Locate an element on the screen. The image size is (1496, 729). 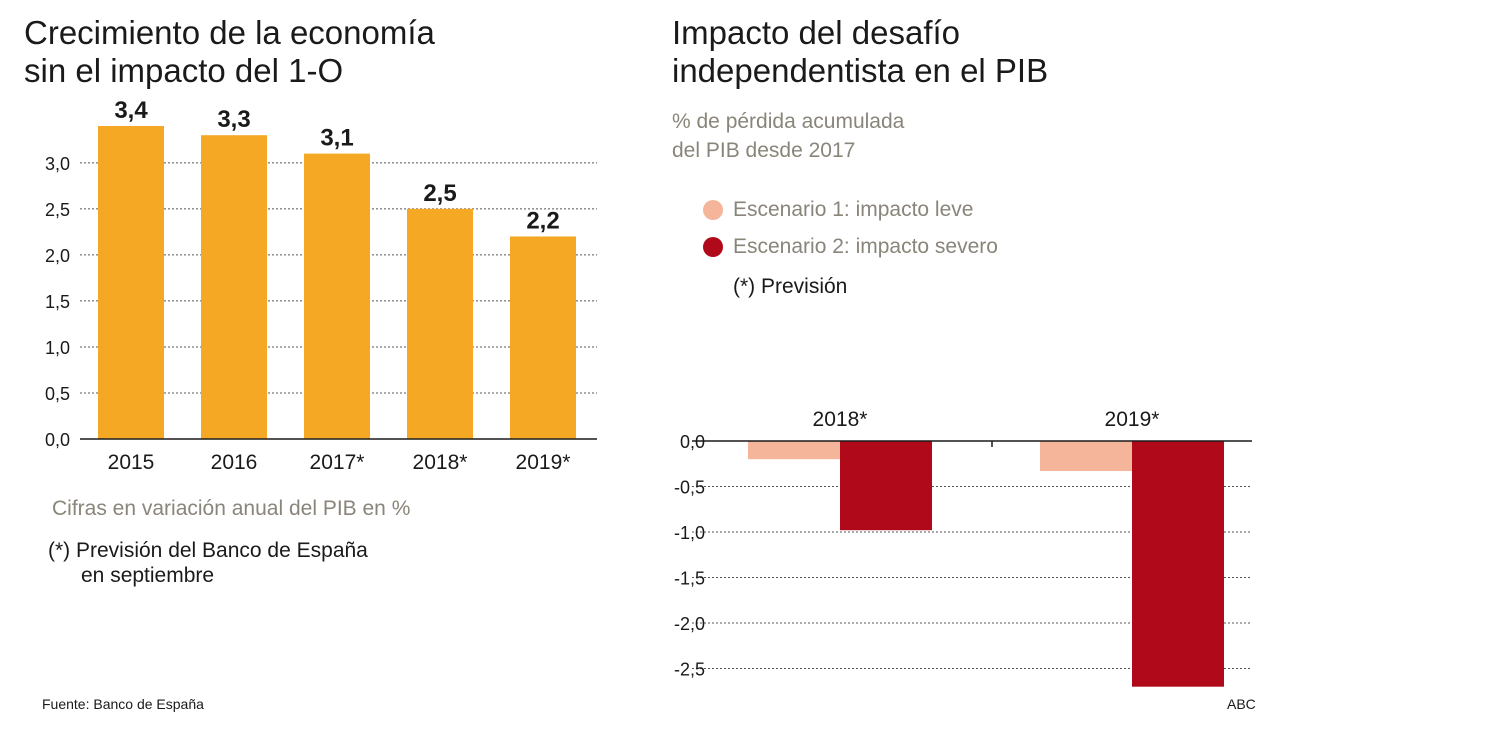
right-title-line-2: independentista en el PIB is located at coordinates (860, 70).